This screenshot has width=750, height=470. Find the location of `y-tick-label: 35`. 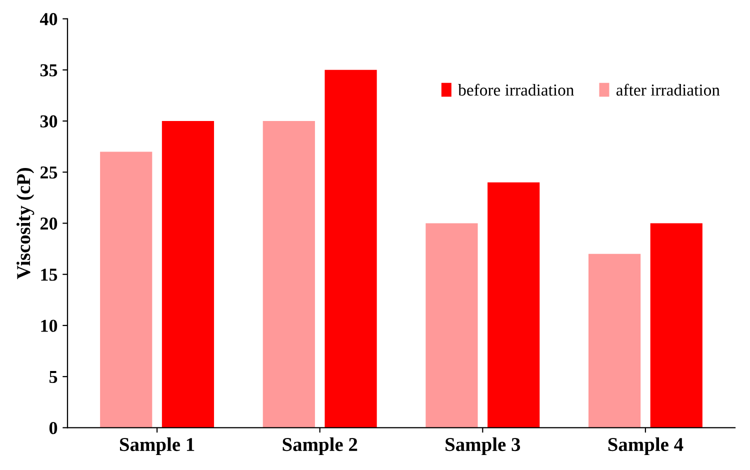

y-tick-label: 35 is located at coordinates (49, 70).